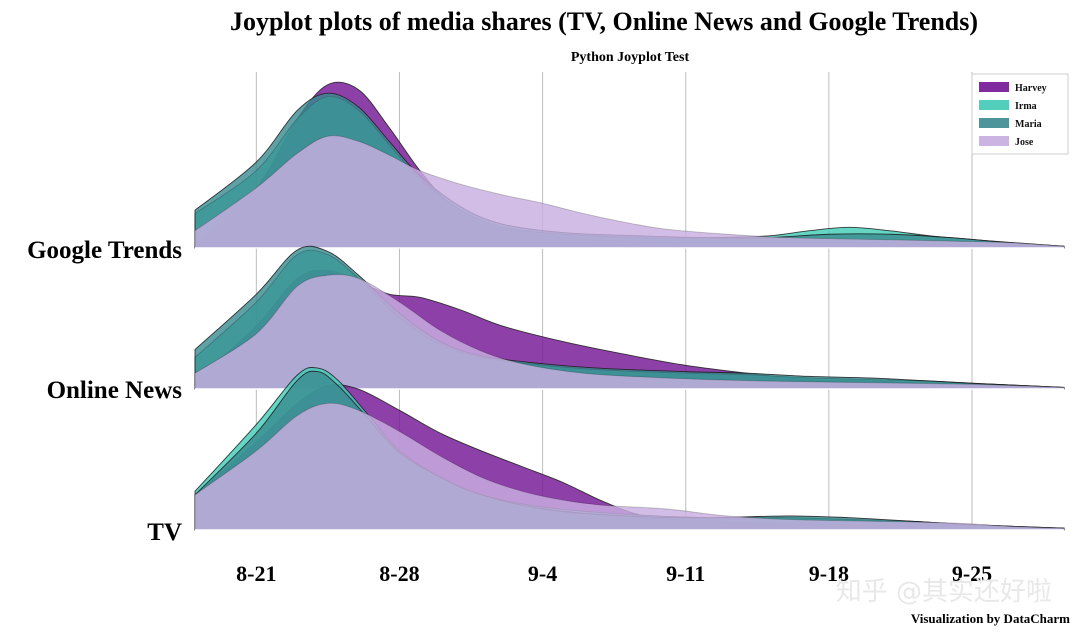  Describe the element at coordinates (1020, 114) in the screenshot. I see `legend: Harvey Irma Maria Jose` at that location.